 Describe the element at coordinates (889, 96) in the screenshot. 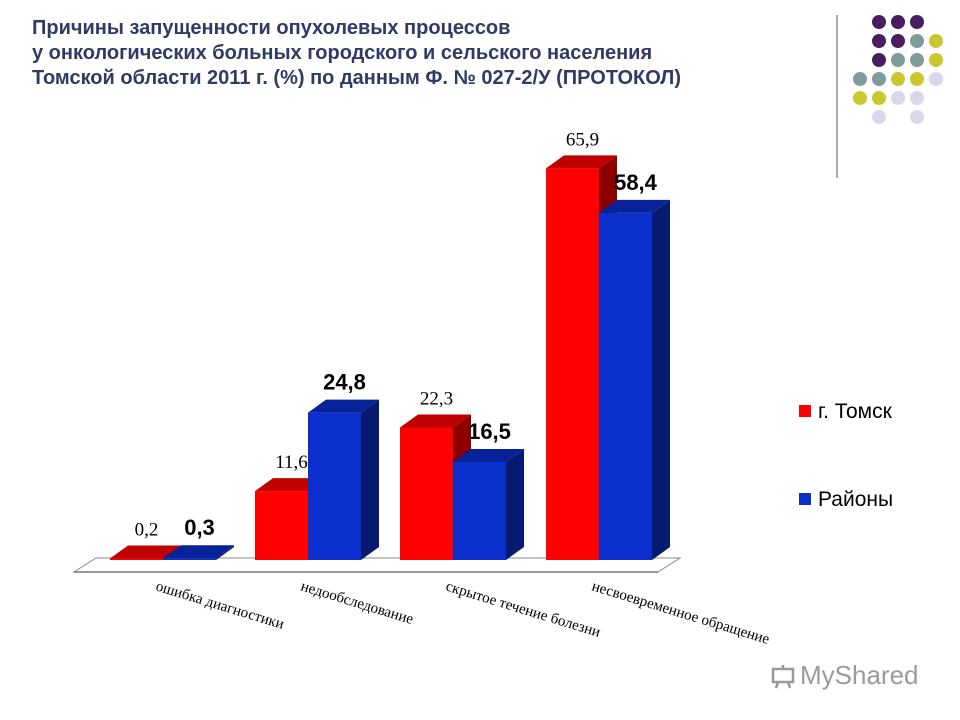

I see `decorative-dot-grid` at that location.